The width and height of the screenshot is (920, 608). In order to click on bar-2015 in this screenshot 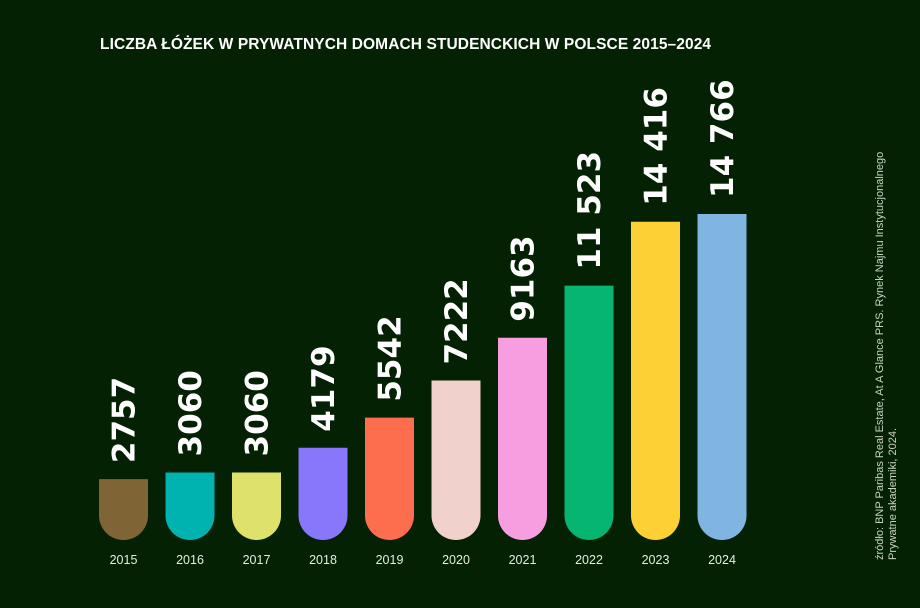, I will do `click(123, 509)`.